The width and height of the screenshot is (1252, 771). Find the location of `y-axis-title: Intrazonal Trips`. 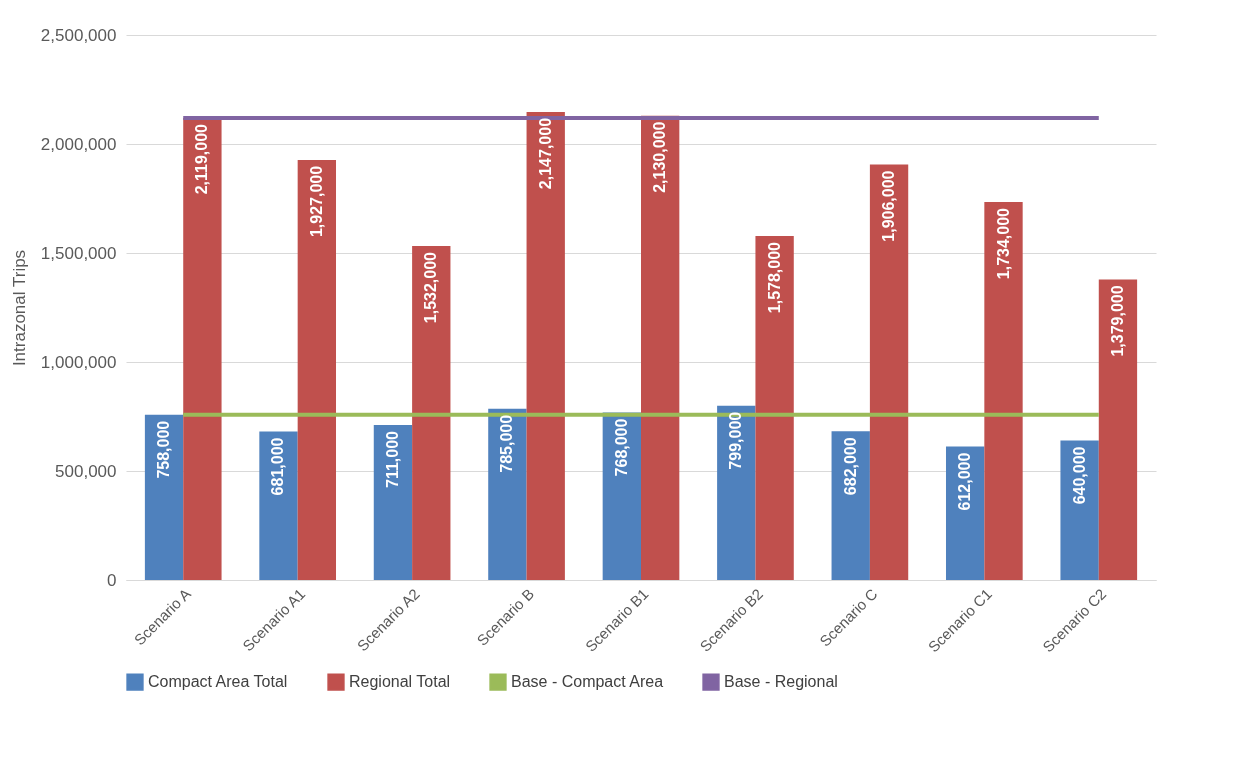

y-axis-title: Intrazonal Trips is located at coordinates (19, 308).